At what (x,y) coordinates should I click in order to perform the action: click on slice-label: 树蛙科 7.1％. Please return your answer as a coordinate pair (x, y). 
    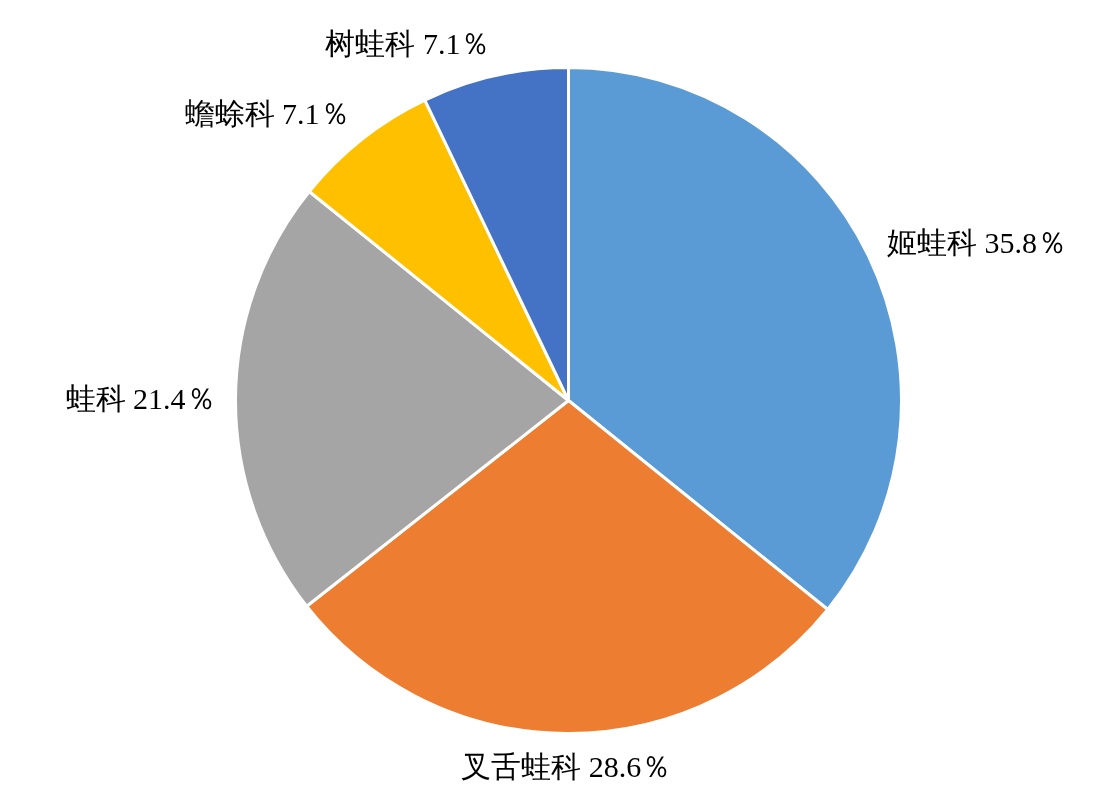
    Looking at the image, I should click on (408, 43).